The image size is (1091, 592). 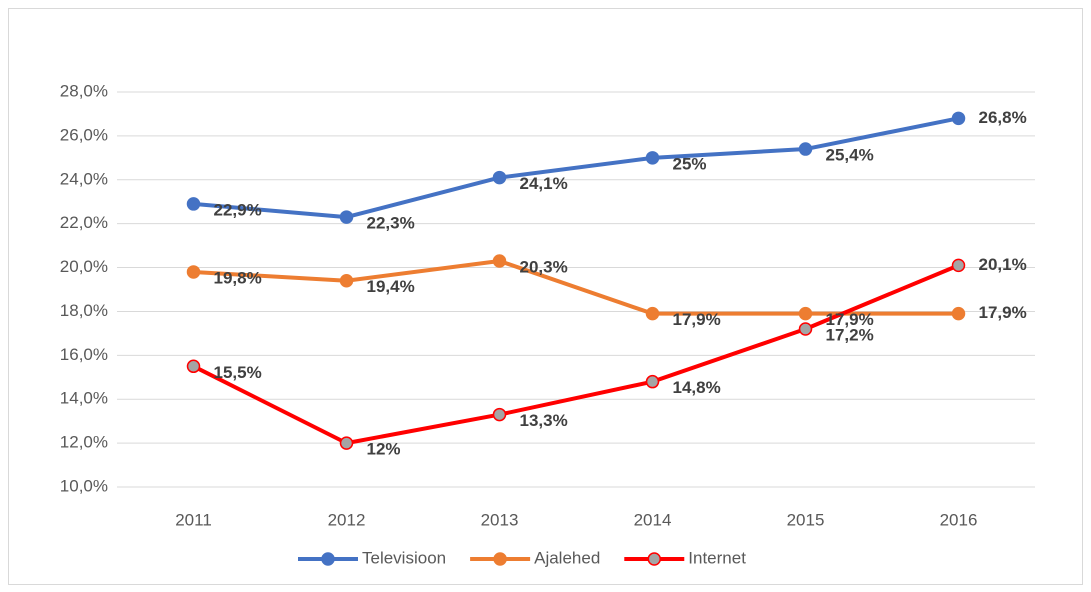 I want to click on data-label: 25,4%, so click(x=850, y=155).